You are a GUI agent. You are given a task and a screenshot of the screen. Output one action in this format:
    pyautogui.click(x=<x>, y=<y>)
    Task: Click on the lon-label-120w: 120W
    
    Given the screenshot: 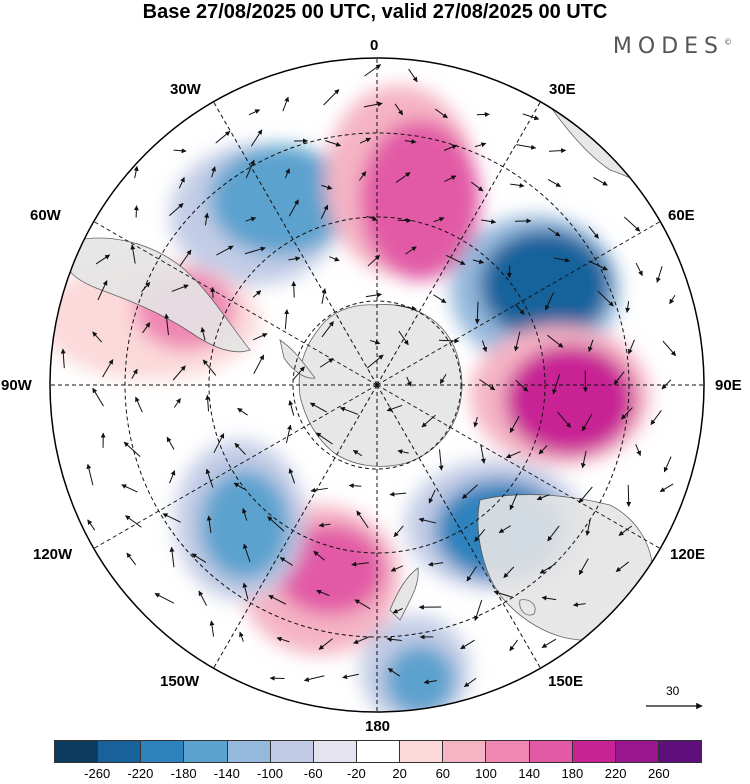 What is the action you would take?
    pyautogui.click(x=52, y=554)
    